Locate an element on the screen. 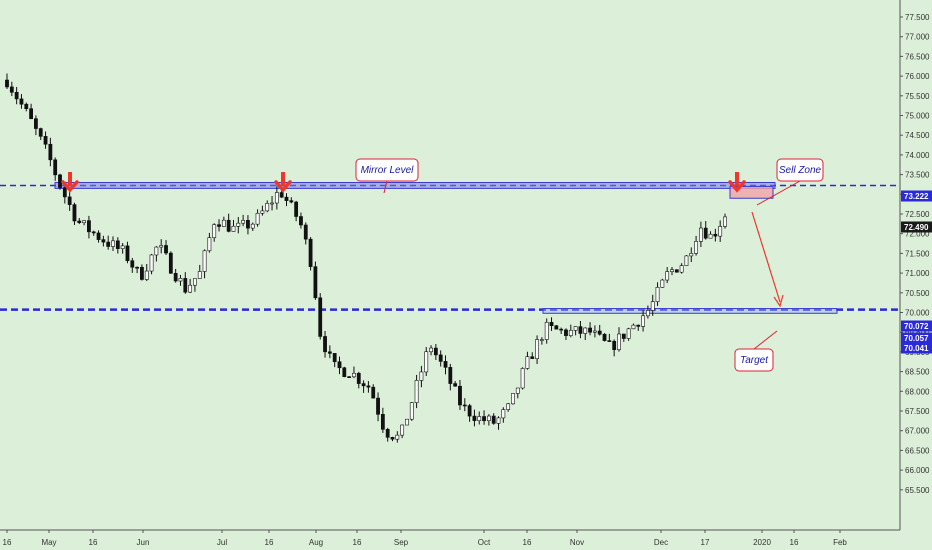 This screenshot has height=550, width=932. y-tick-label: 71.000 is located at coordinates (917, 273).